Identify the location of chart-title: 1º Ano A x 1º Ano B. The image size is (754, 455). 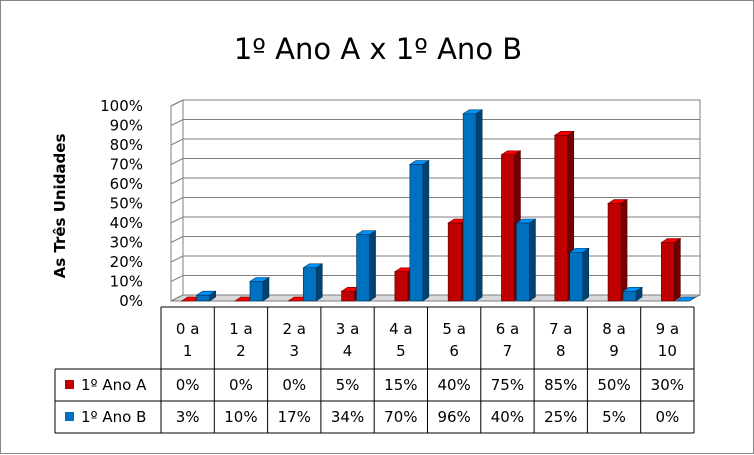
(378, 49).